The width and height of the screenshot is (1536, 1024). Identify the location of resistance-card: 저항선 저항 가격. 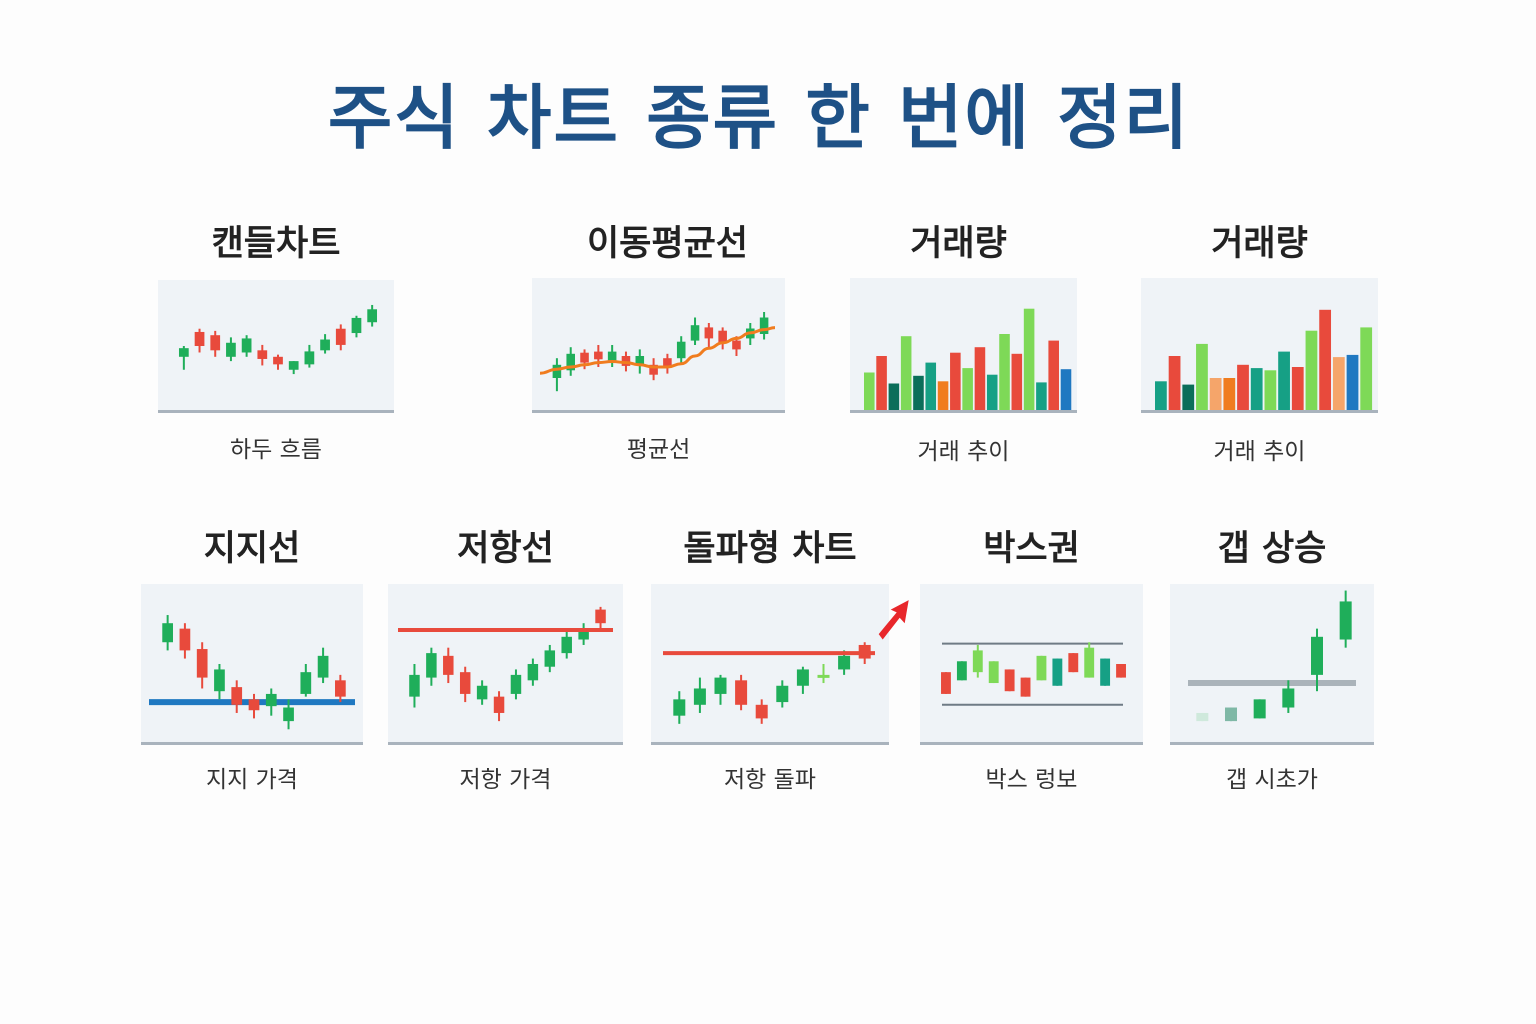
(505, 657).